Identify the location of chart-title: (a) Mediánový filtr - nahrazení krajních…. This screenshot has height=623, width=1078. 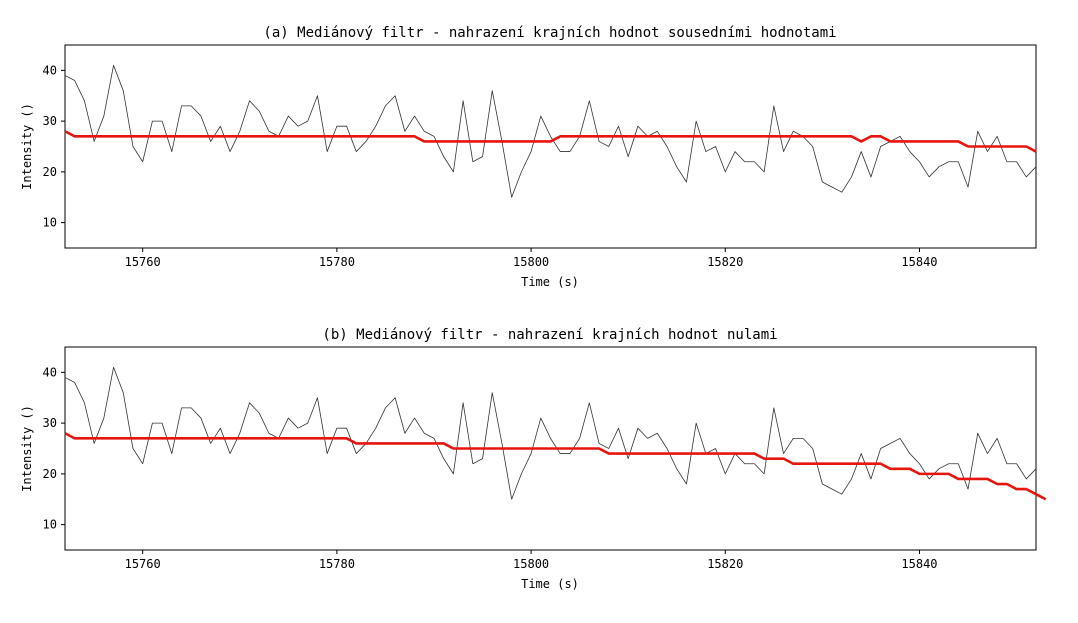
(549, 33).